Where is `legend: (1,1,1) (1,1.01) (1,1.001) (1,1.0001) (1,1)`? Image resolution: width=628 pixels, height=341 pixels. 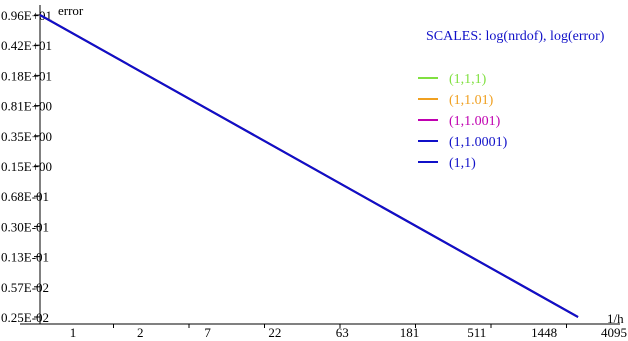 legend: (1,1,1) (1,1.01) (1,1.001) (1,1.0001) (1,1) is located at coordinates (463, 121).